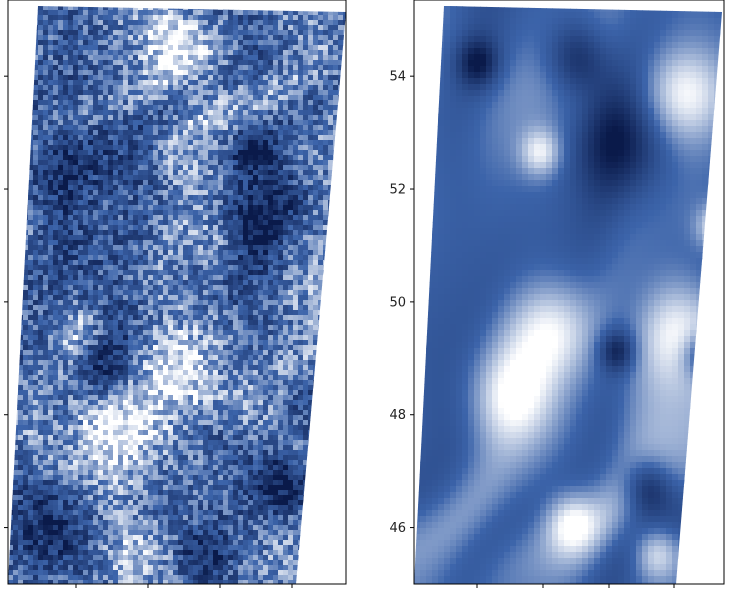  What do you see at coordinates (397, 302) in the screenshot?
I see `y-tick-label: 50` at bounding box center [397, 302].